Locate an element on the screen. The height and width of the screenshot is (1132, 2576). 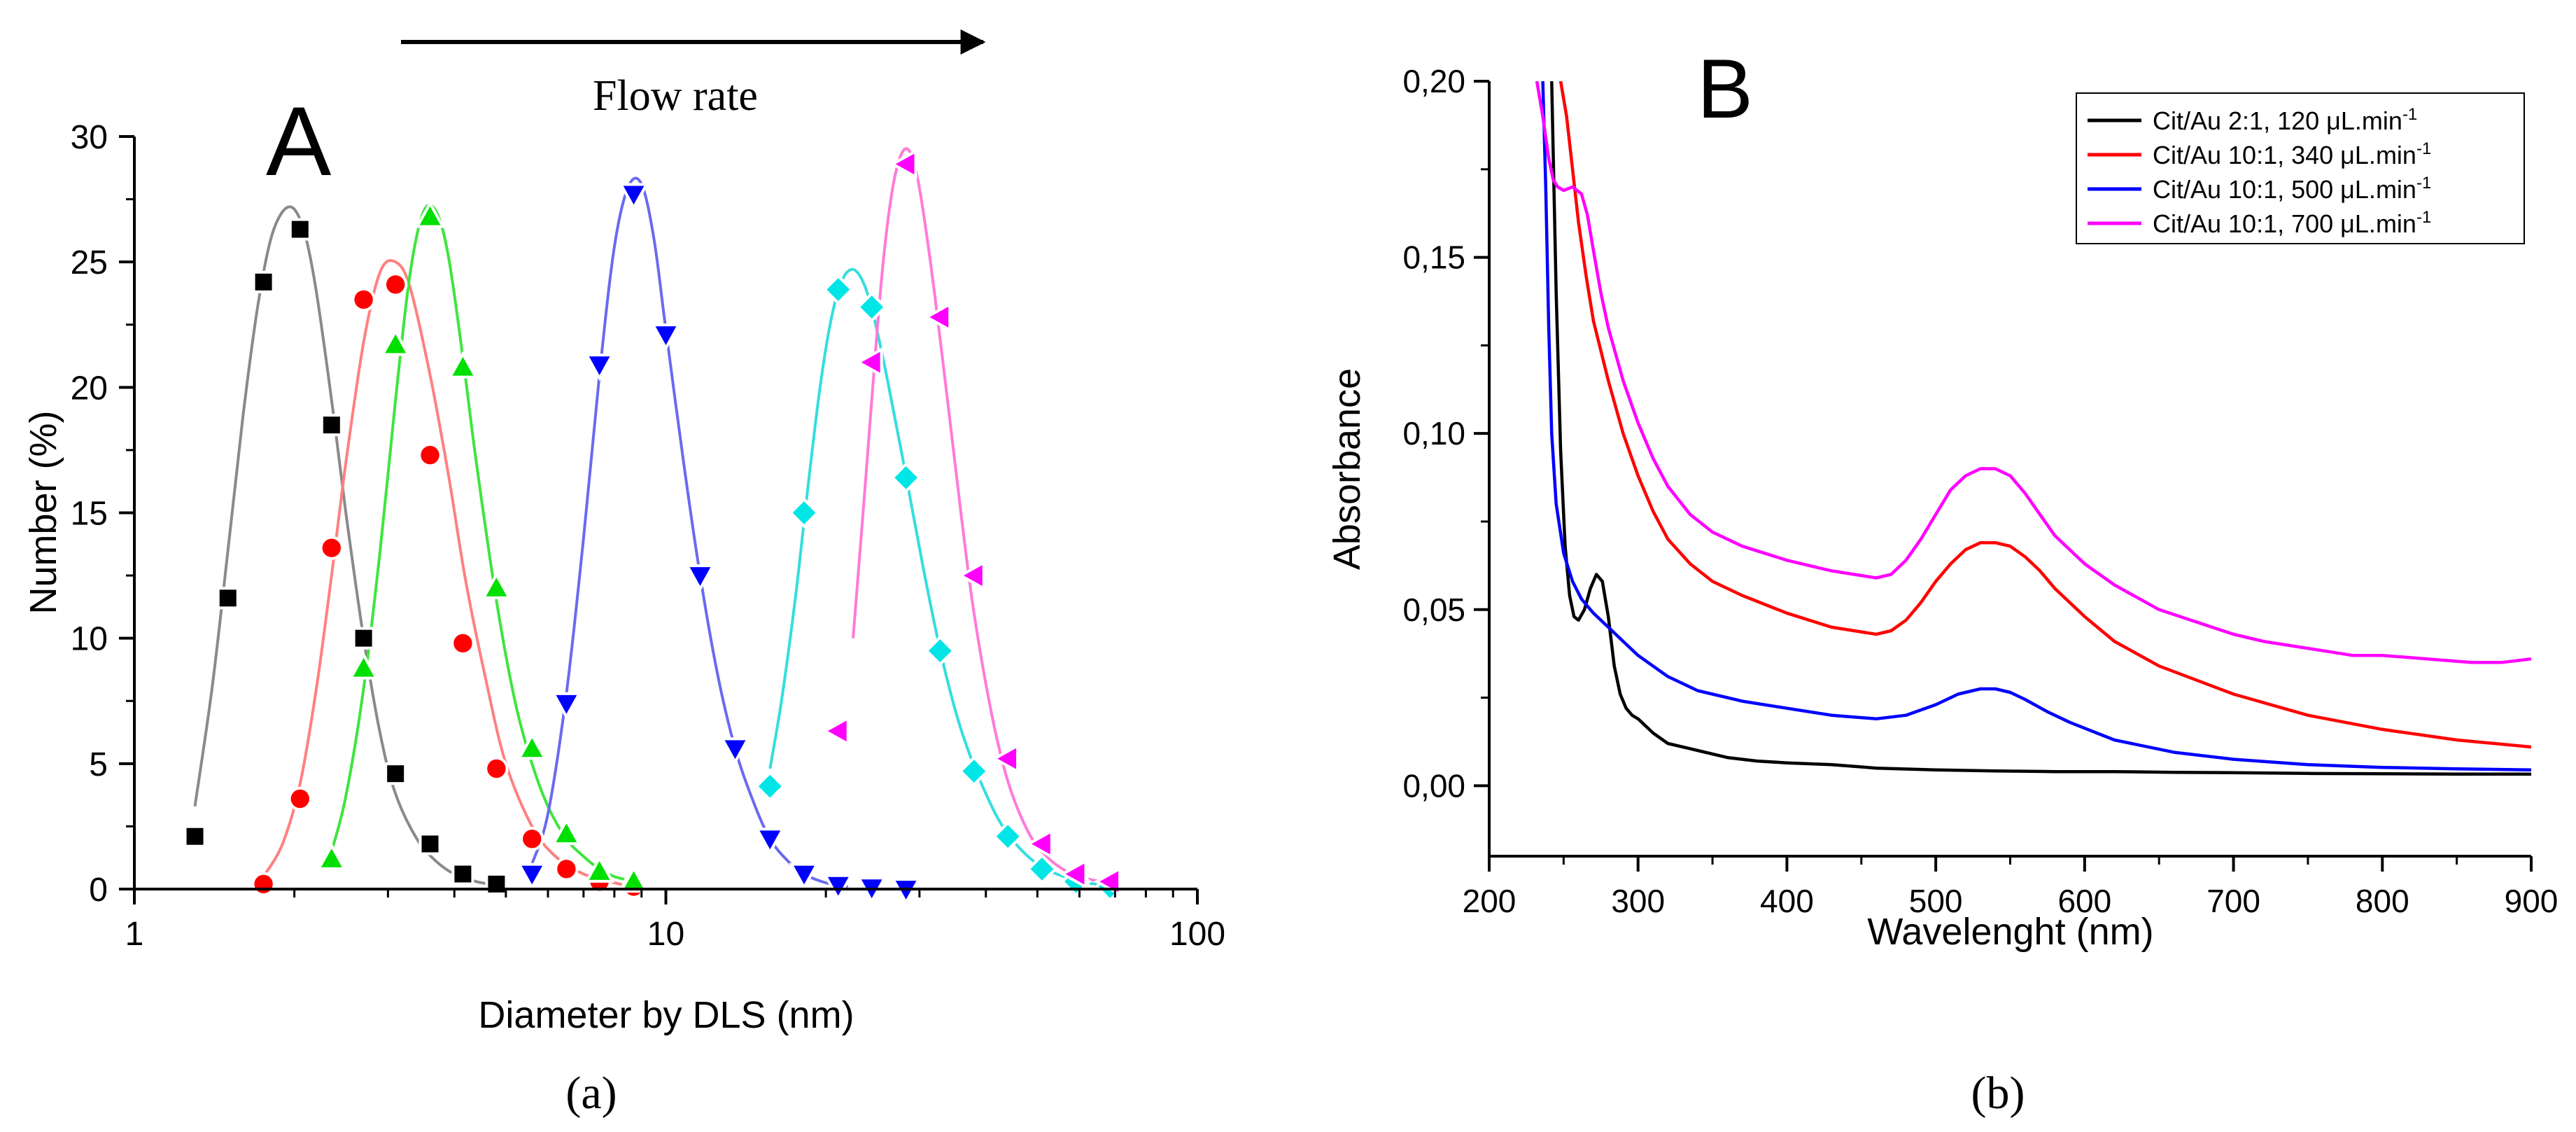
panel-b-x-ticks: 200 300 400 500 600 700 800 900 is located at coordinates (2011, 887).